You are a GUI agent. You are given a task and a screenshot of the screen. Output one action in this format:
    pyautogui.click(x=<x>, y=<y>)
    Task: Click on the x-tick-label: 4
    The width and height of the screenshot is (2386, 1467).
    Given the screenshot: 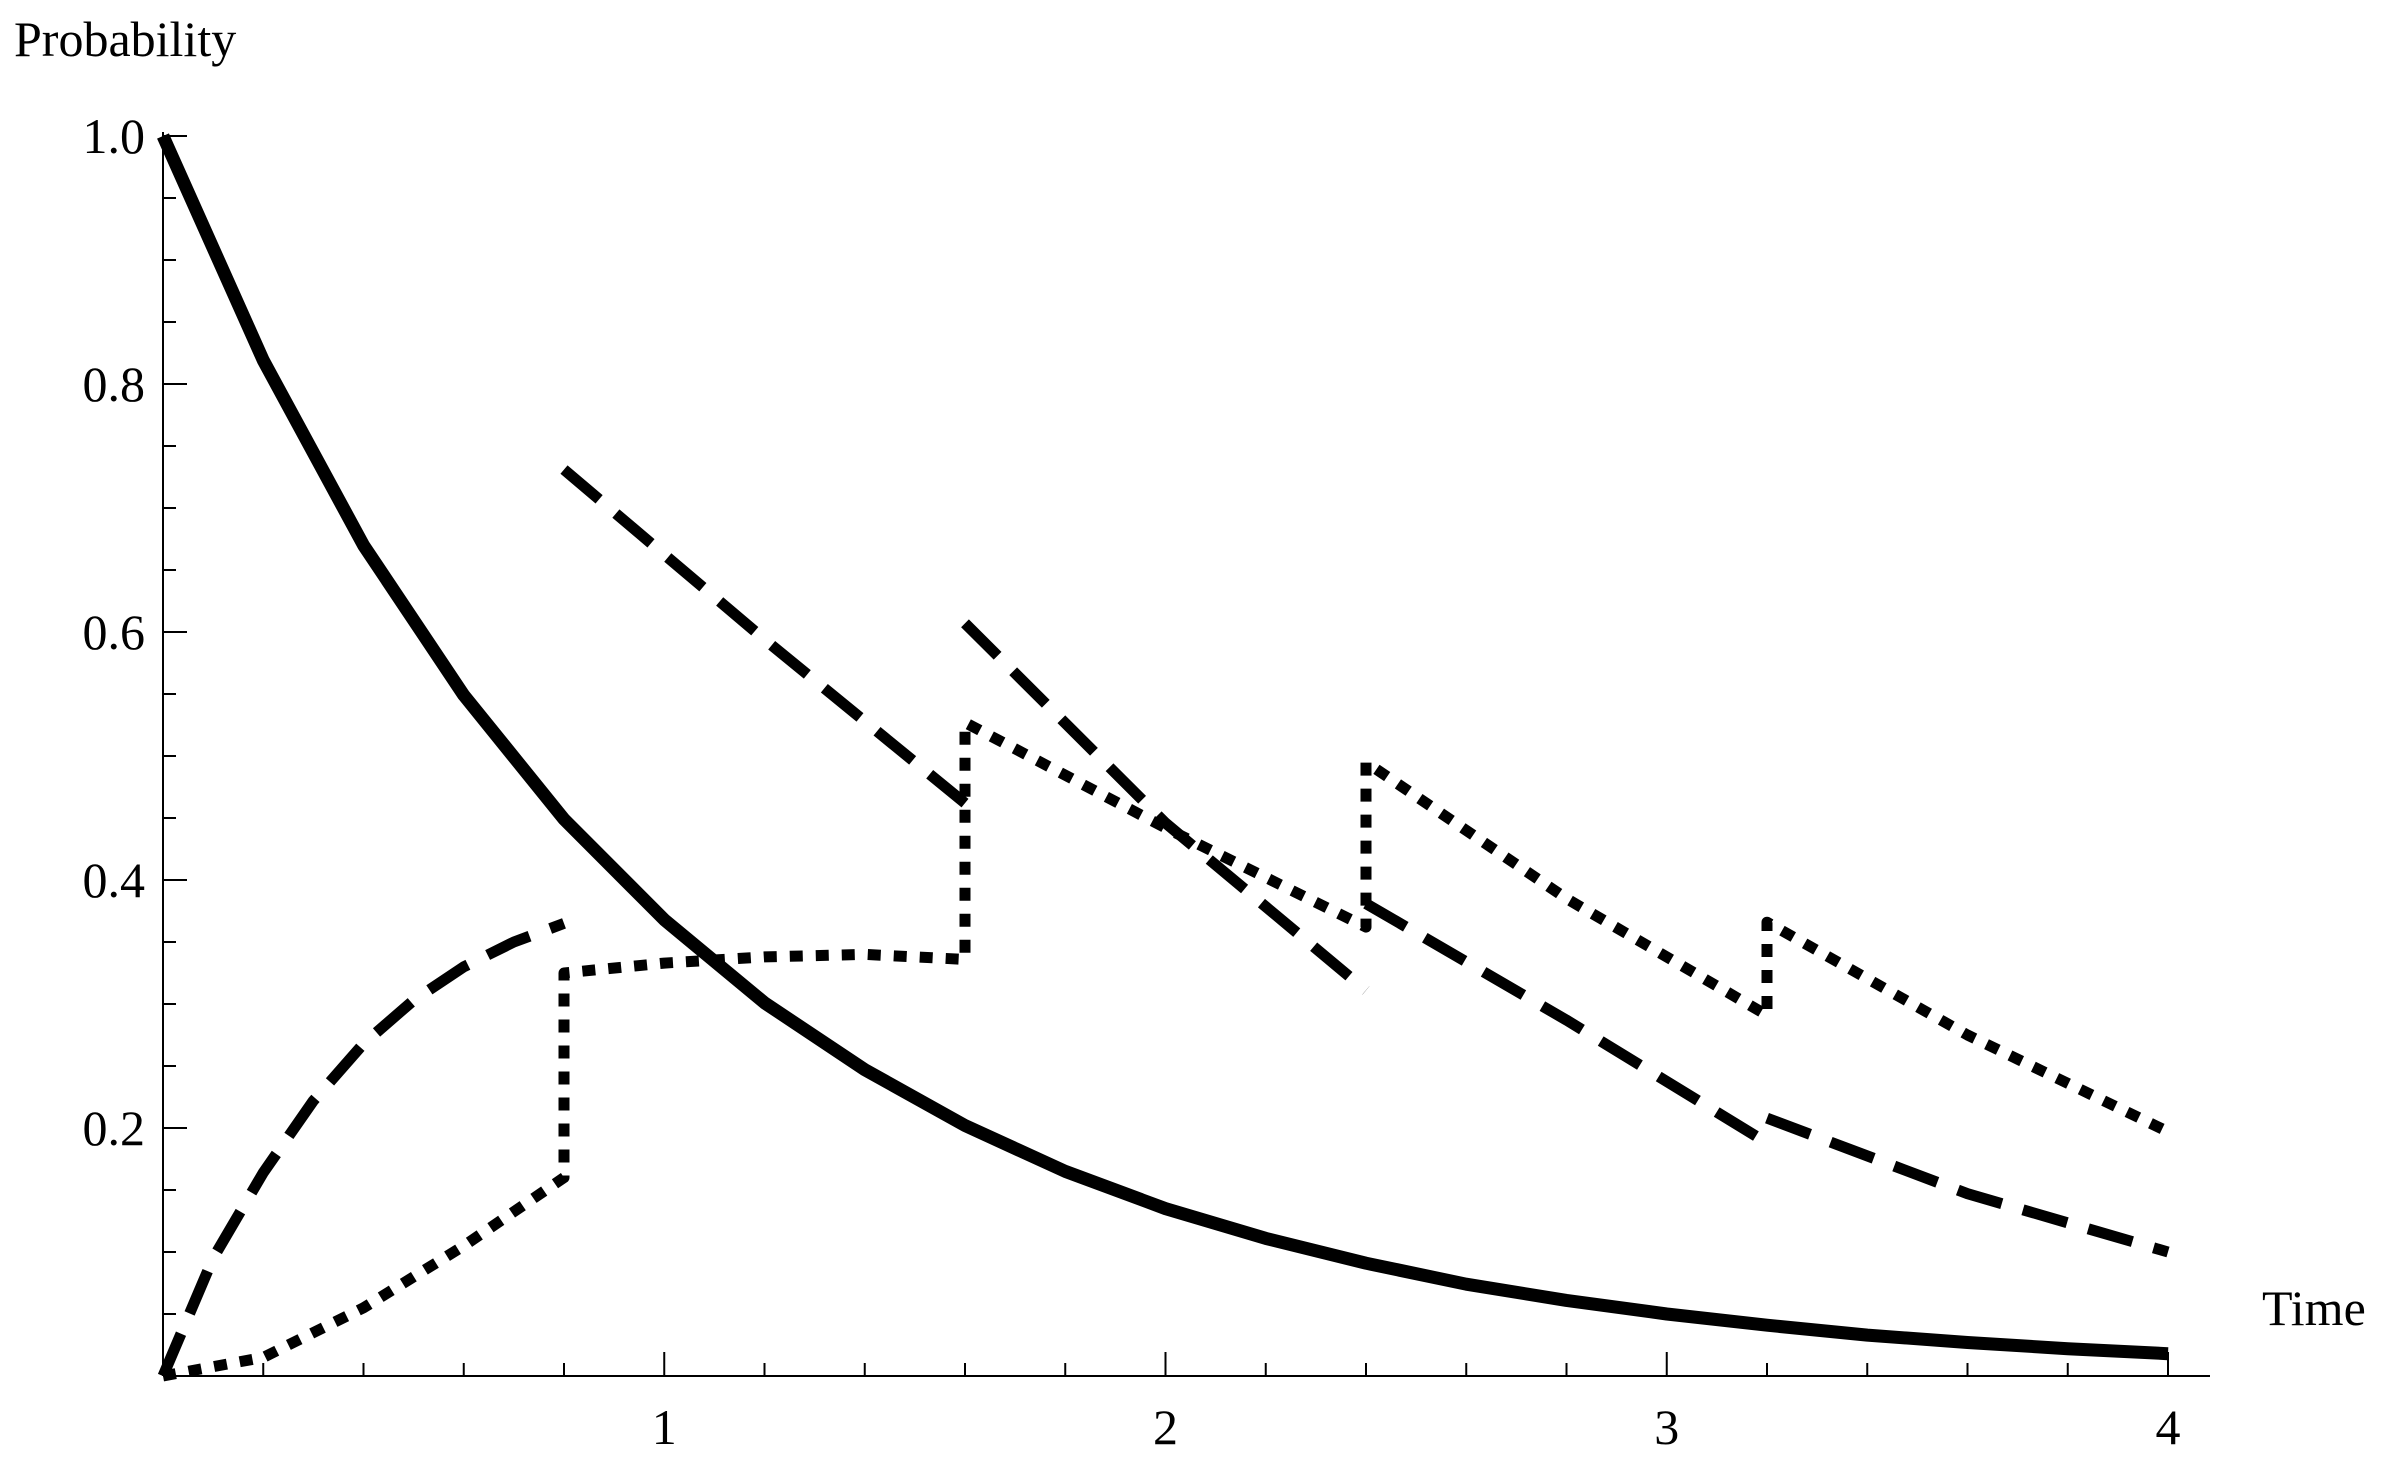 What is the action you would take?
    pyautogui.click(x=2168, y=1427)
    